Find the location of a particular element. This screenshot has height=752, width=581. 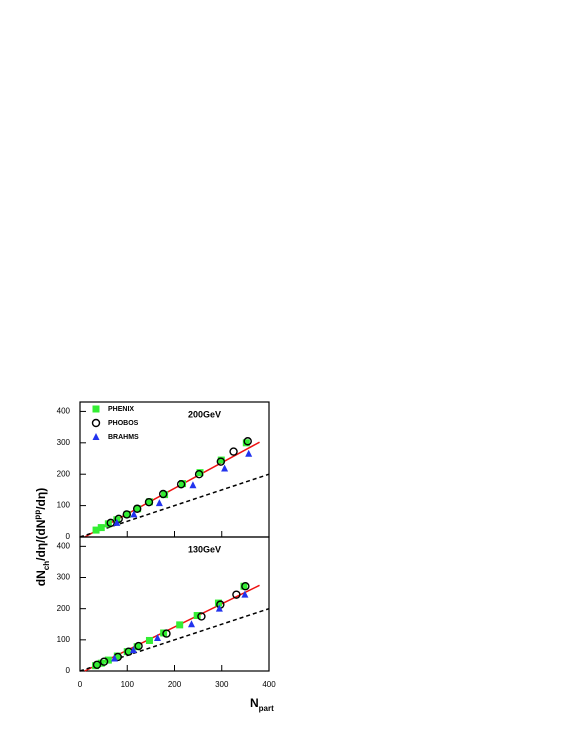

x-axis-label: Npart is located at coordinates (262, 704).